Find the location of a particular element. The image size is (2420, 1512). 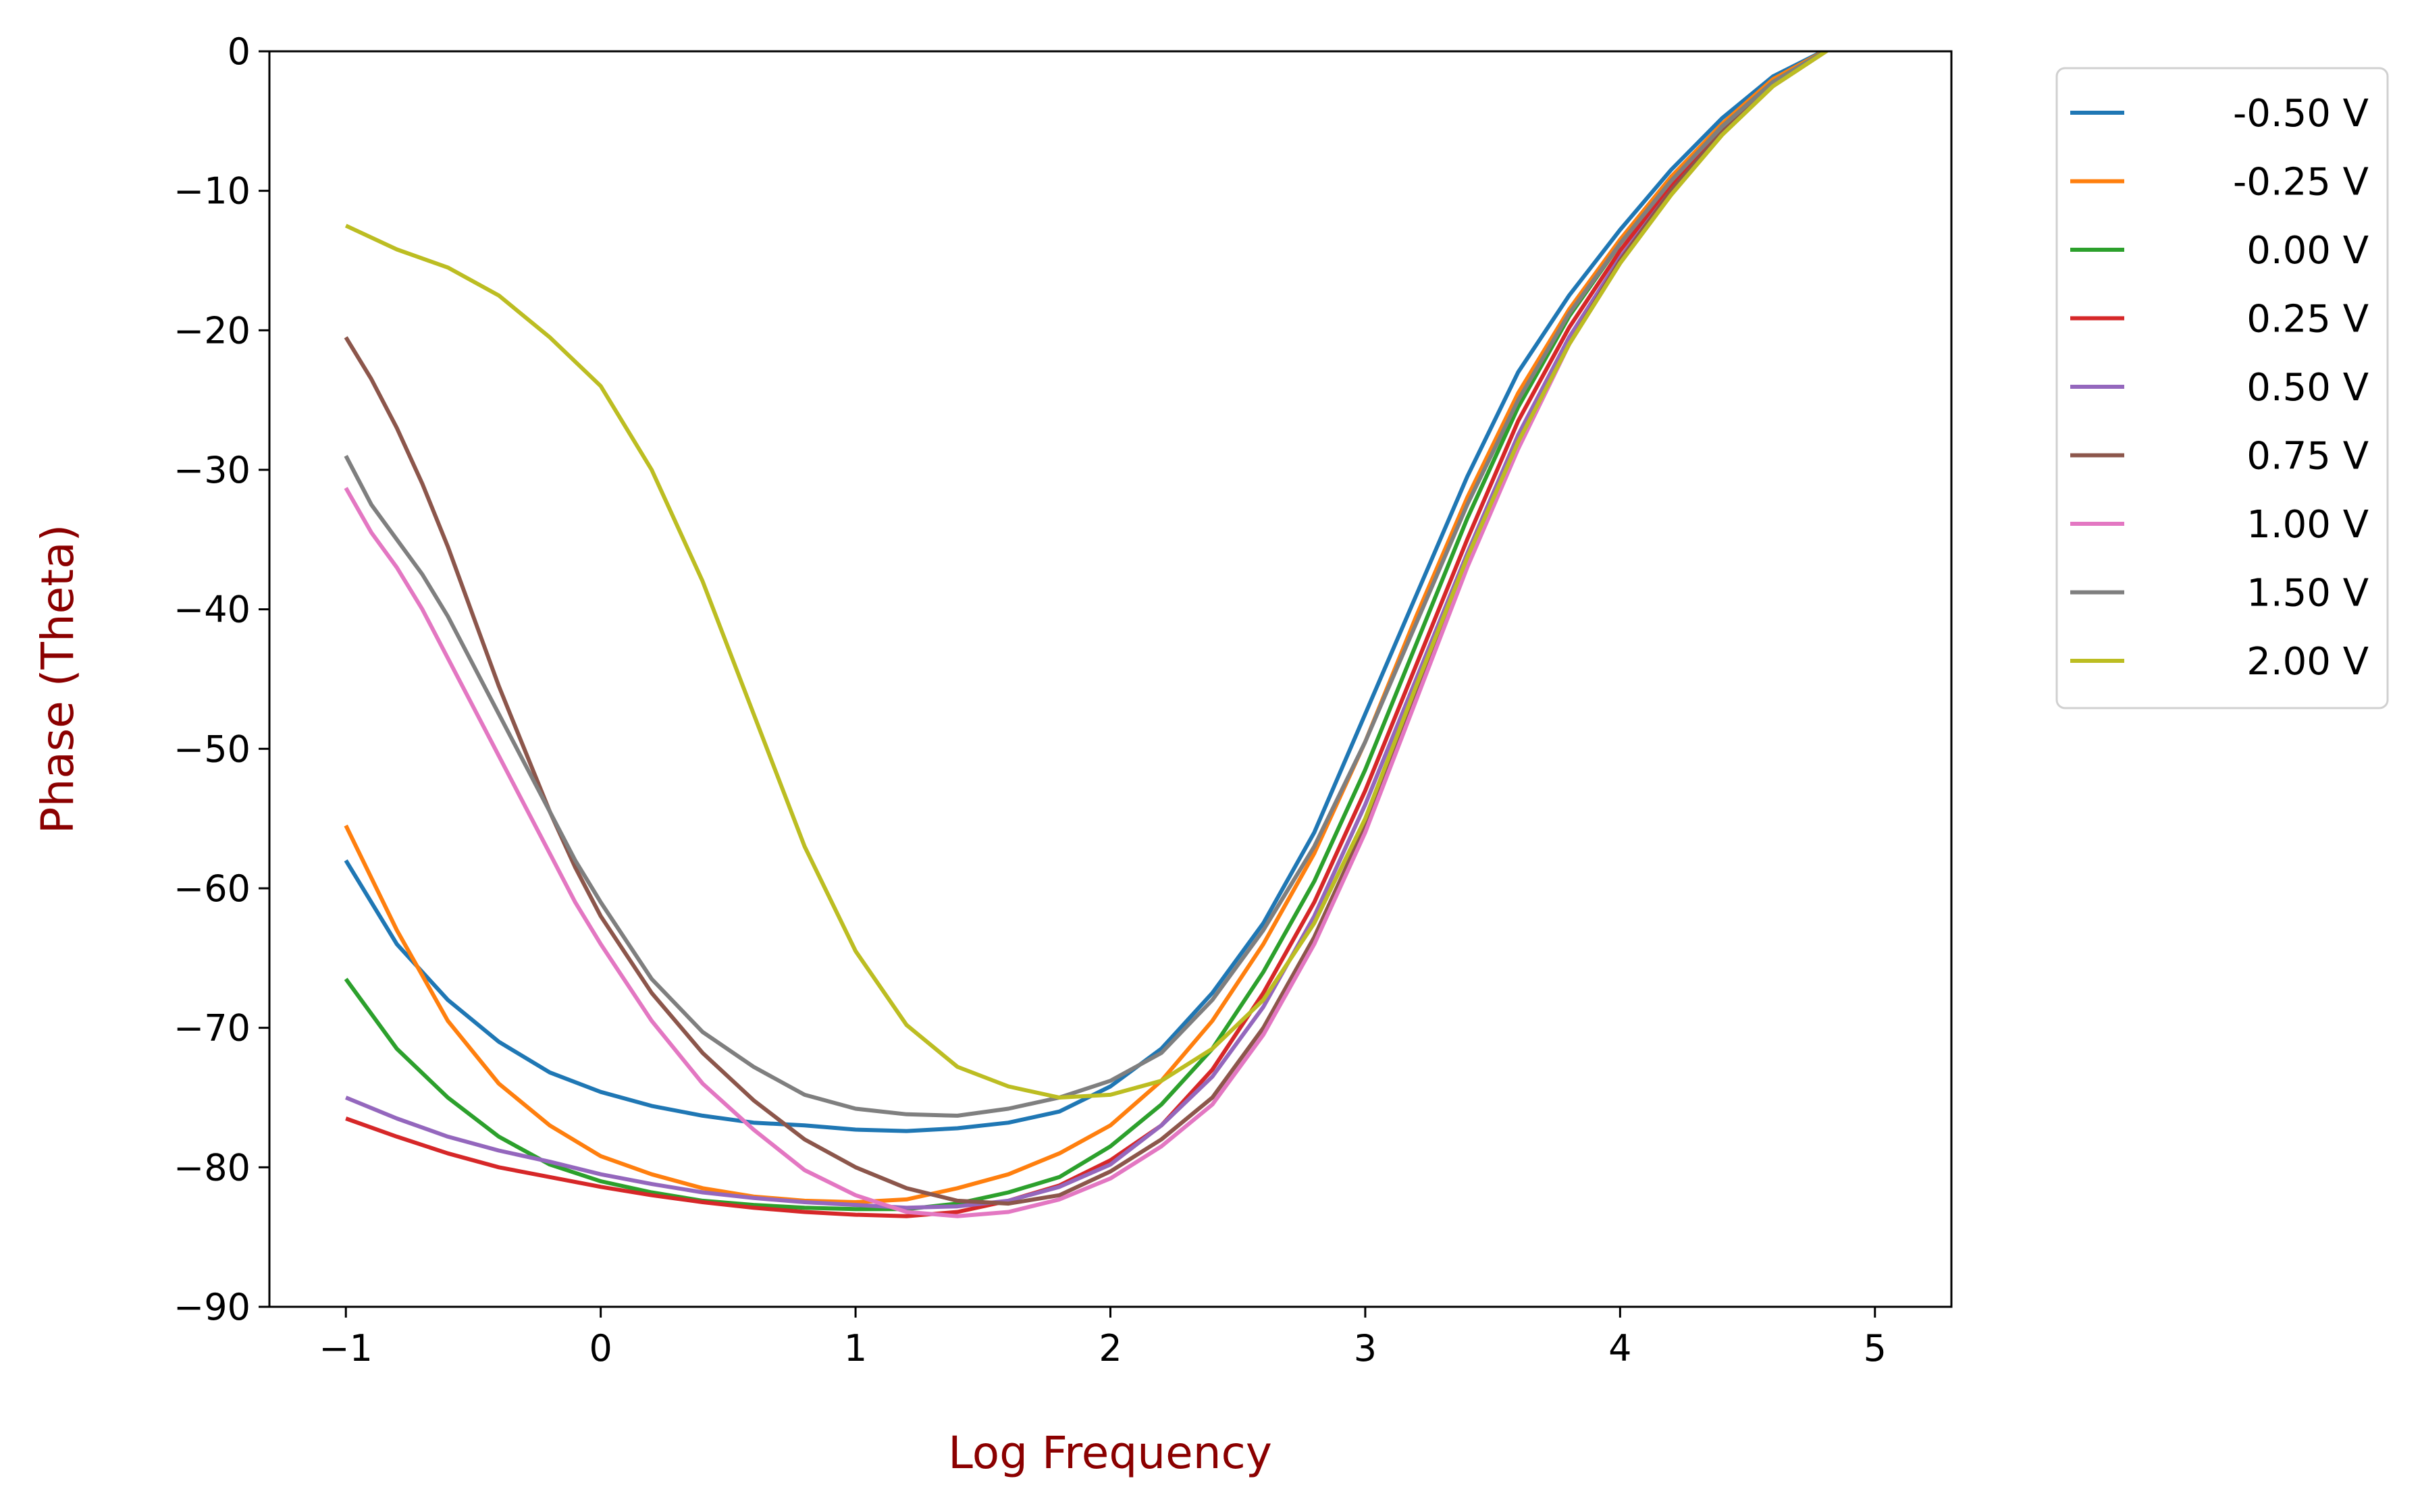

legend-label: 0.50 V is located at coordinates (2307, 388).